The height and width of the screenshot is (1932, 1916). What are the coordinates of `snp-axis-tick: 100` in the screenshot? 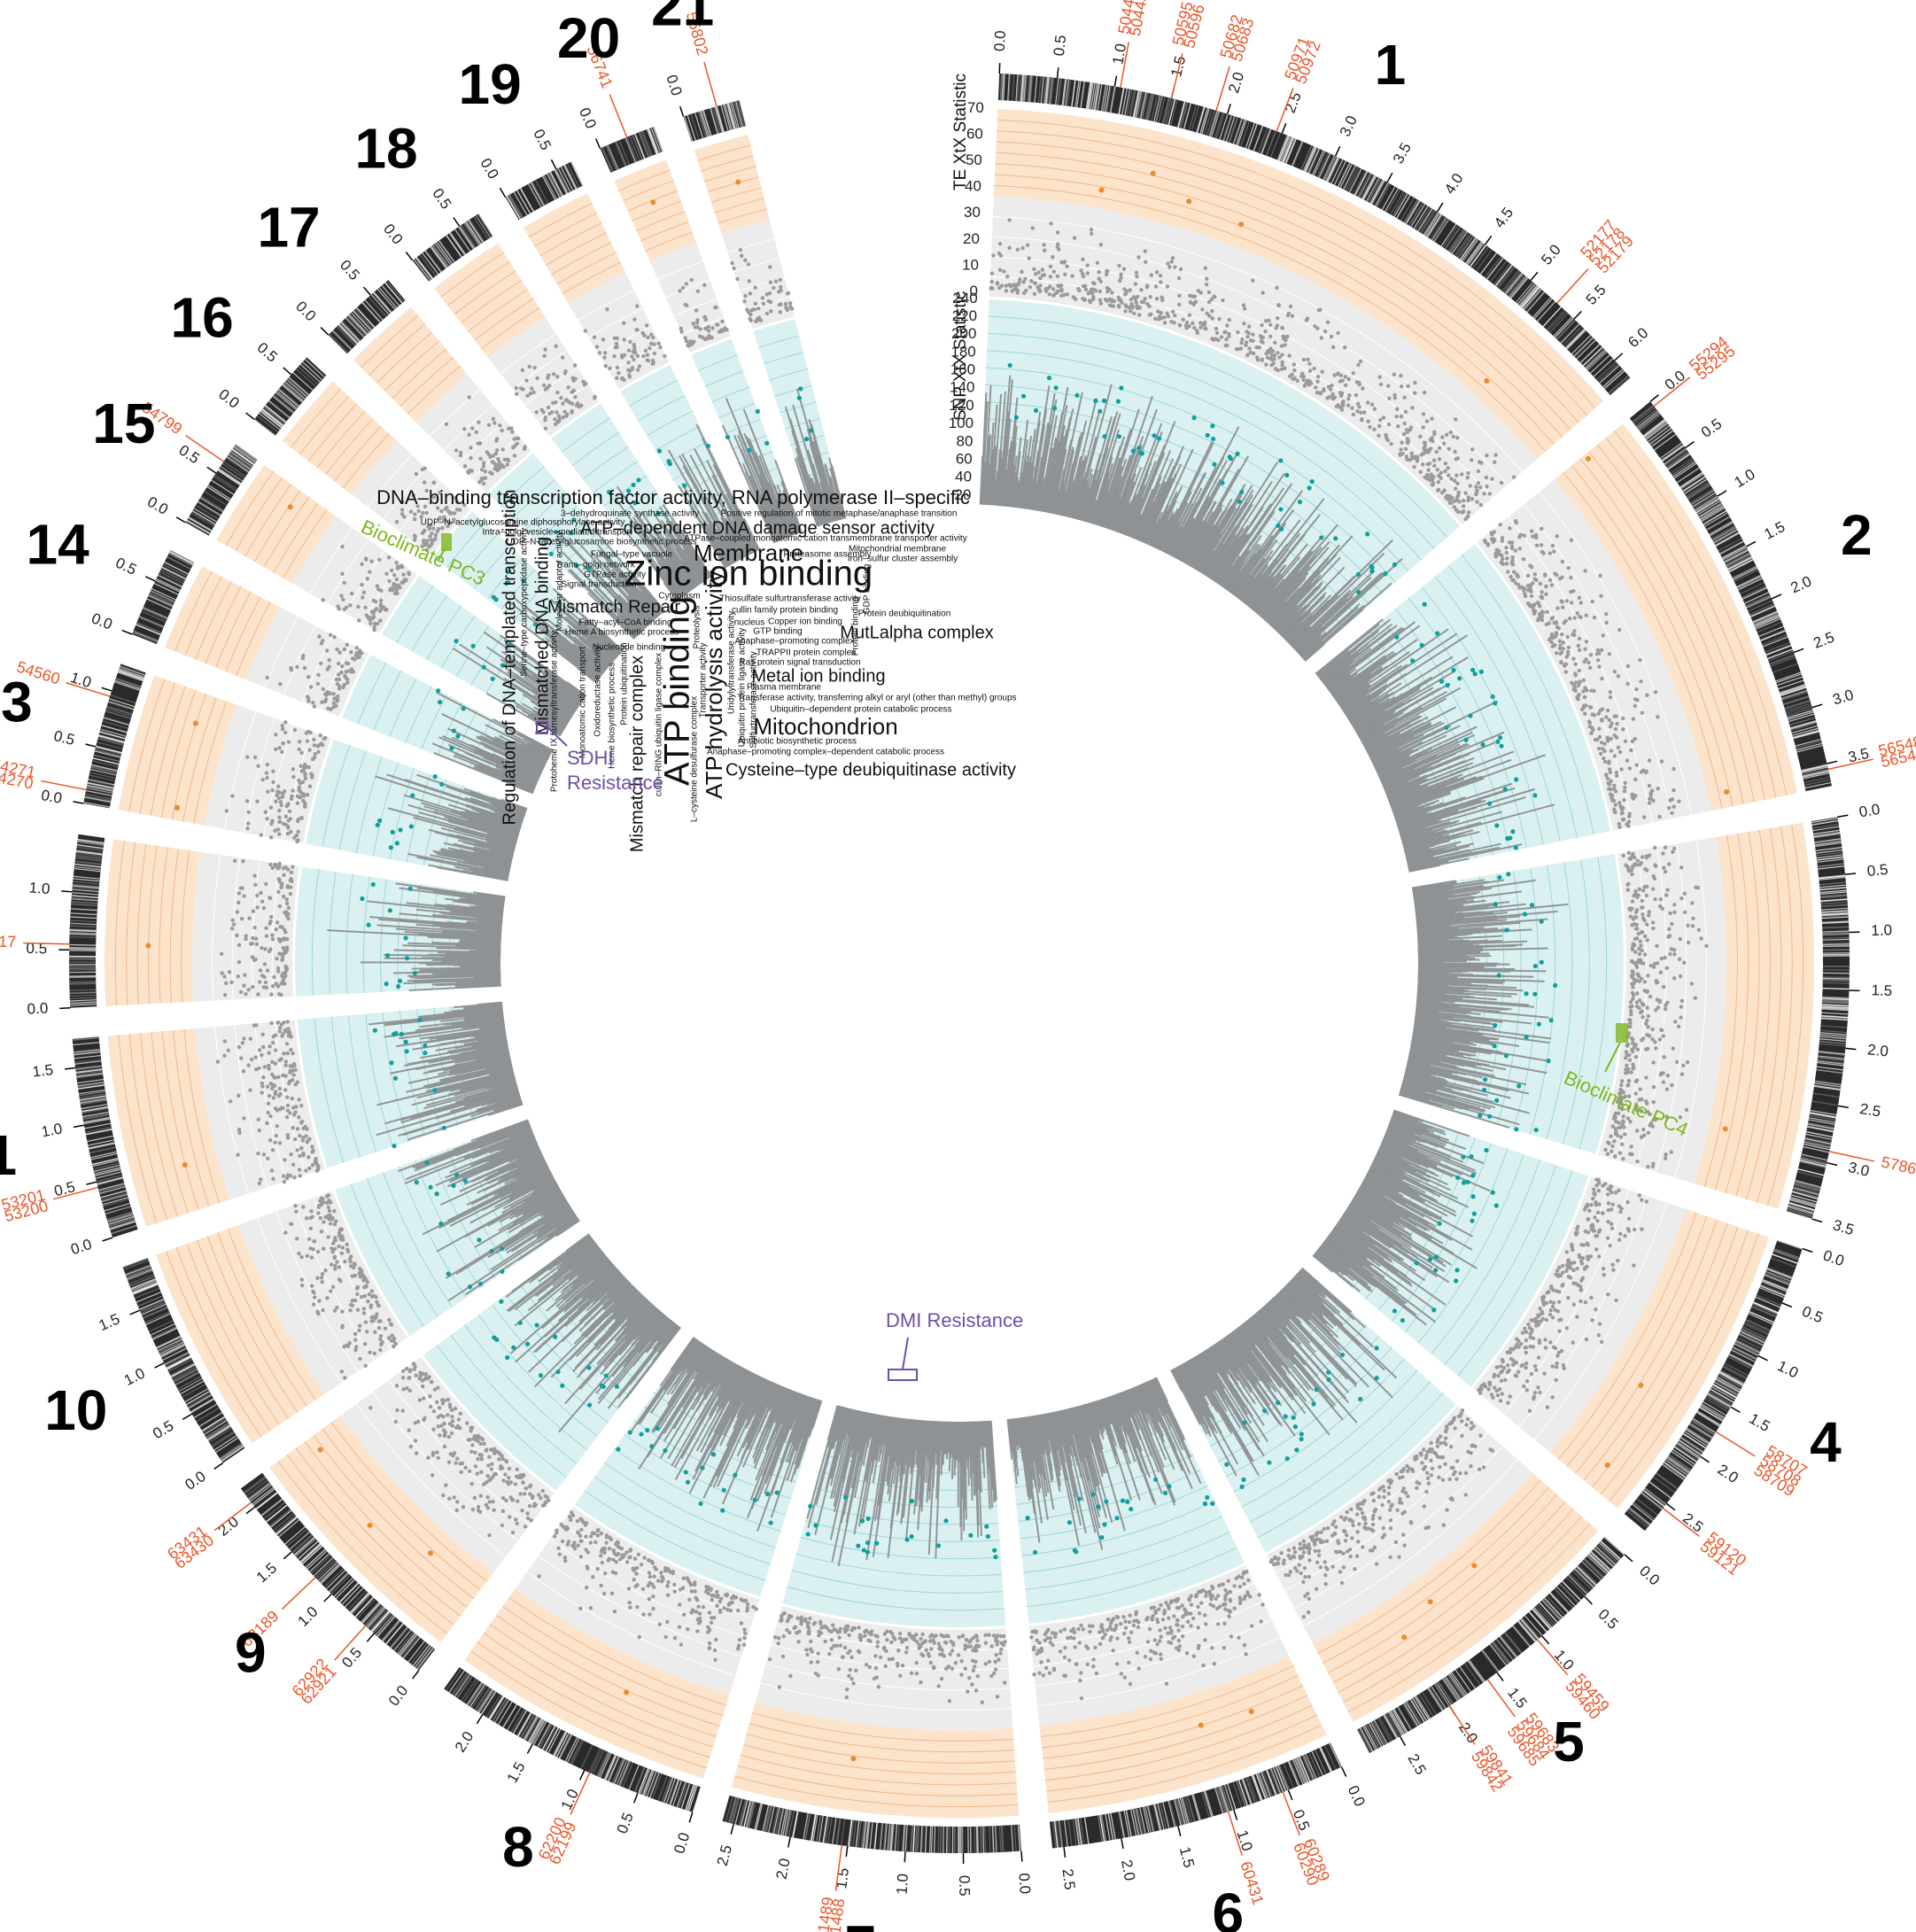 It's located at (962, 423).